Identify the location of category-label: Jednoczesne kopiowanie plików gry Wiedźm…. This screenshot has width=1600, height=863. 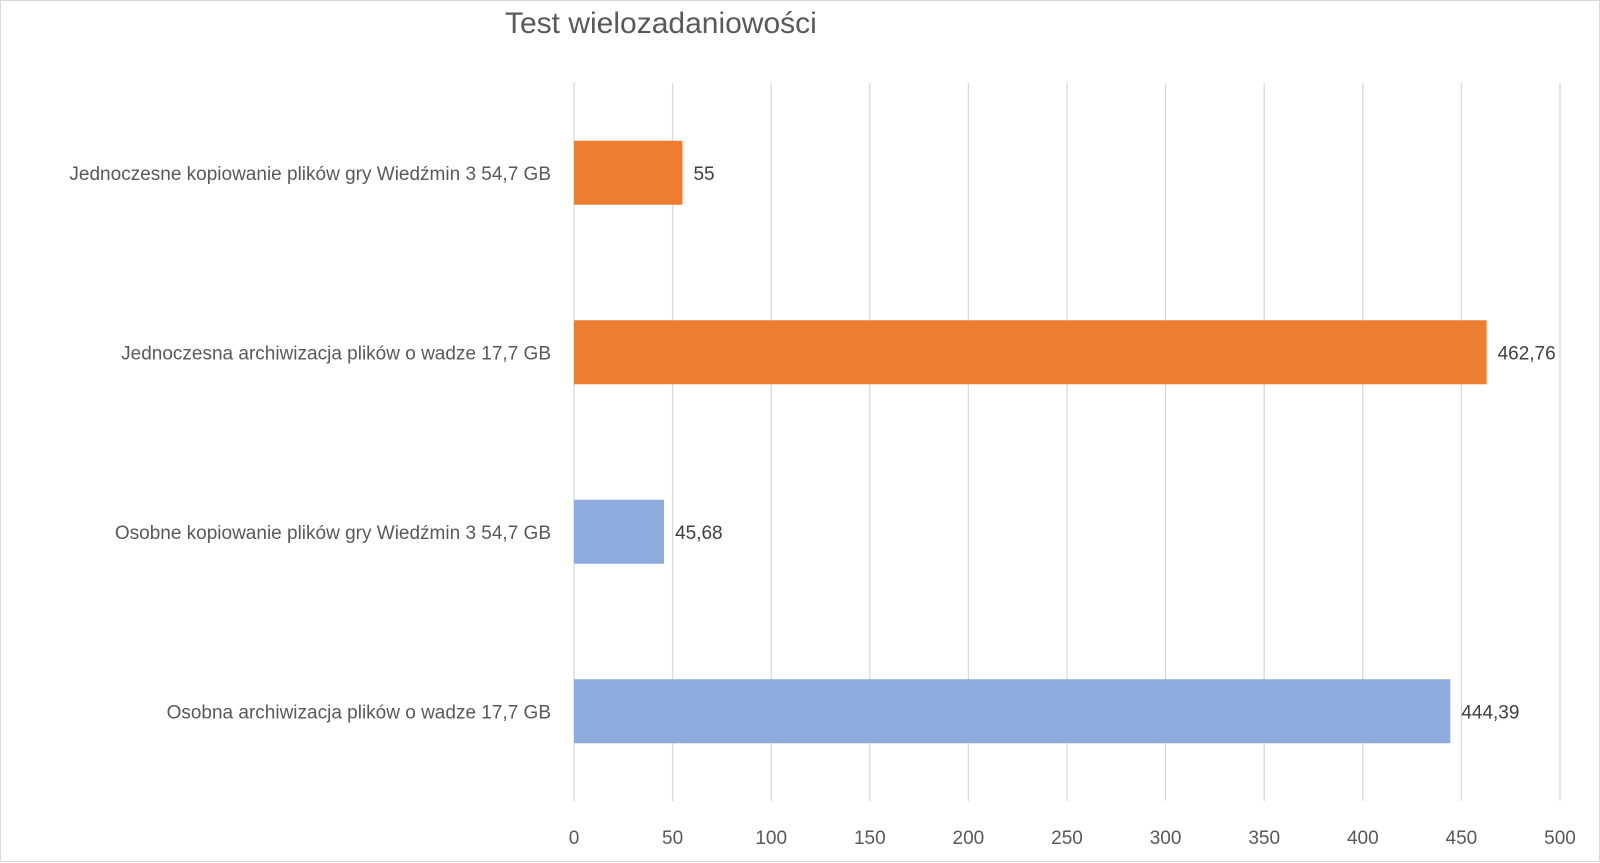
(310, 174).